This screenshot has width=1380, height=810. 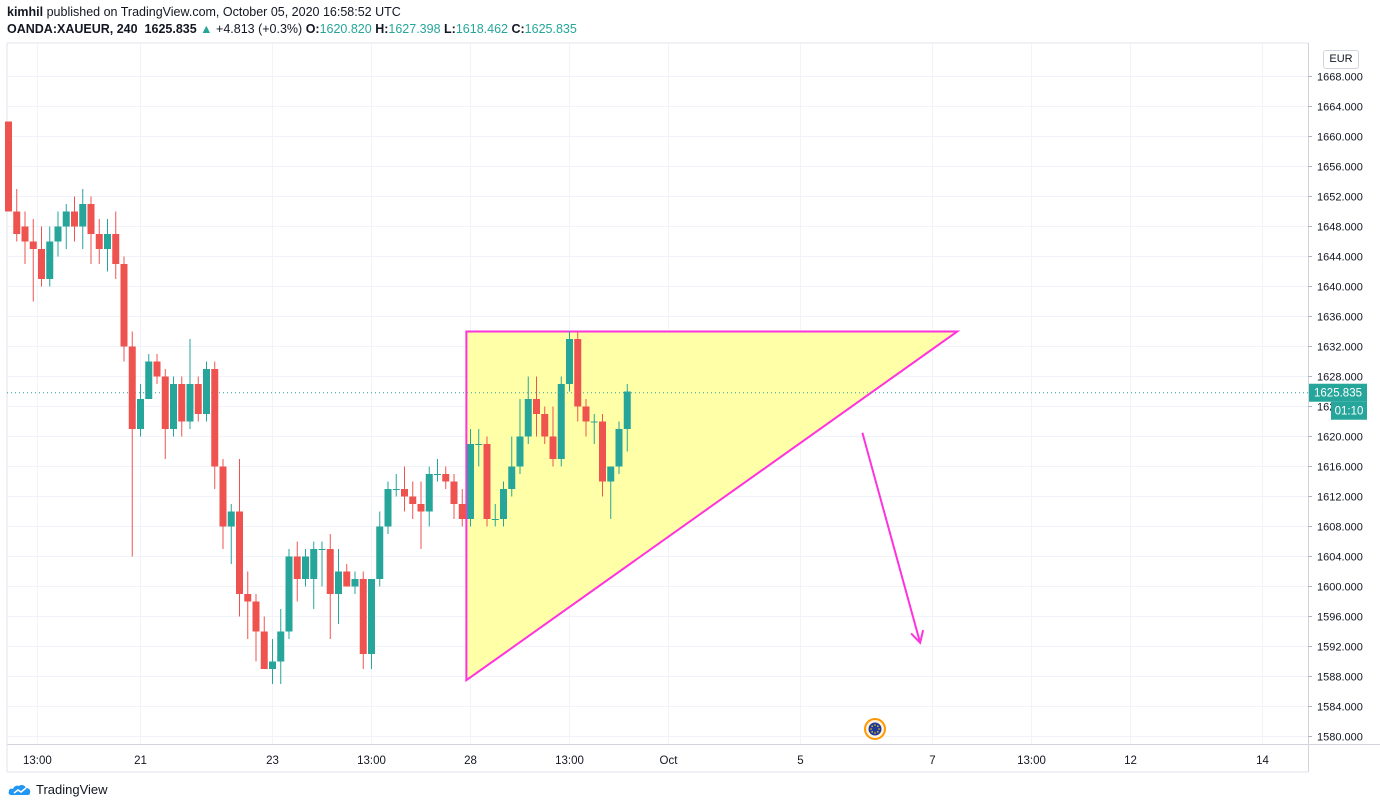 What do you see at coordinates (1340, 78) in the screenshot?
I see `price-tick-label: 1668.000` at bounding box center [1340, 78].